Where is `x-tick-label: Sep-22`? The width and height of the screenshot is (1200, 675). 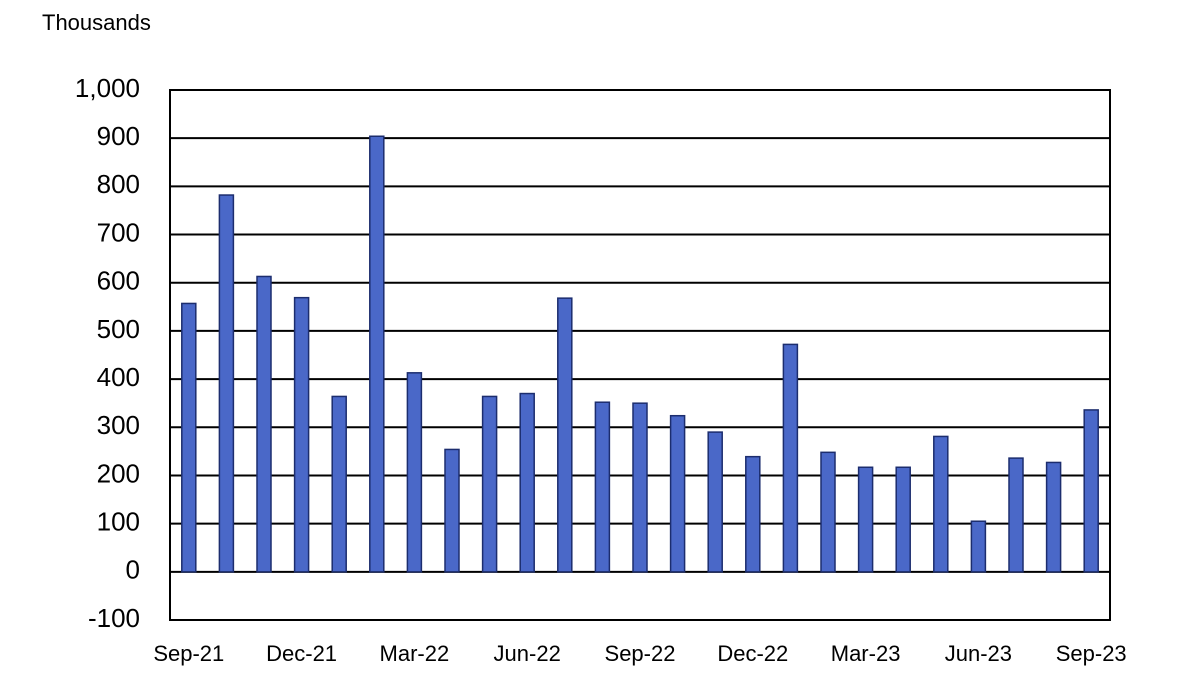 x-tick-label: Sep-22 is located at coordinates (640, 653).